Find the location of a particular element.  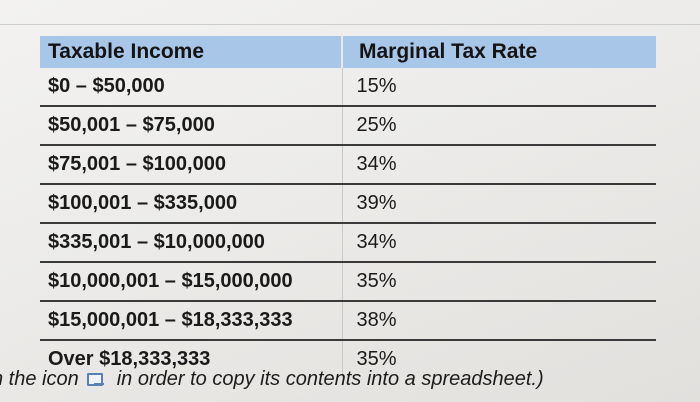

income-bracket-cell: $335,001 – $10,000,000 is located at coordinates (191, 243).